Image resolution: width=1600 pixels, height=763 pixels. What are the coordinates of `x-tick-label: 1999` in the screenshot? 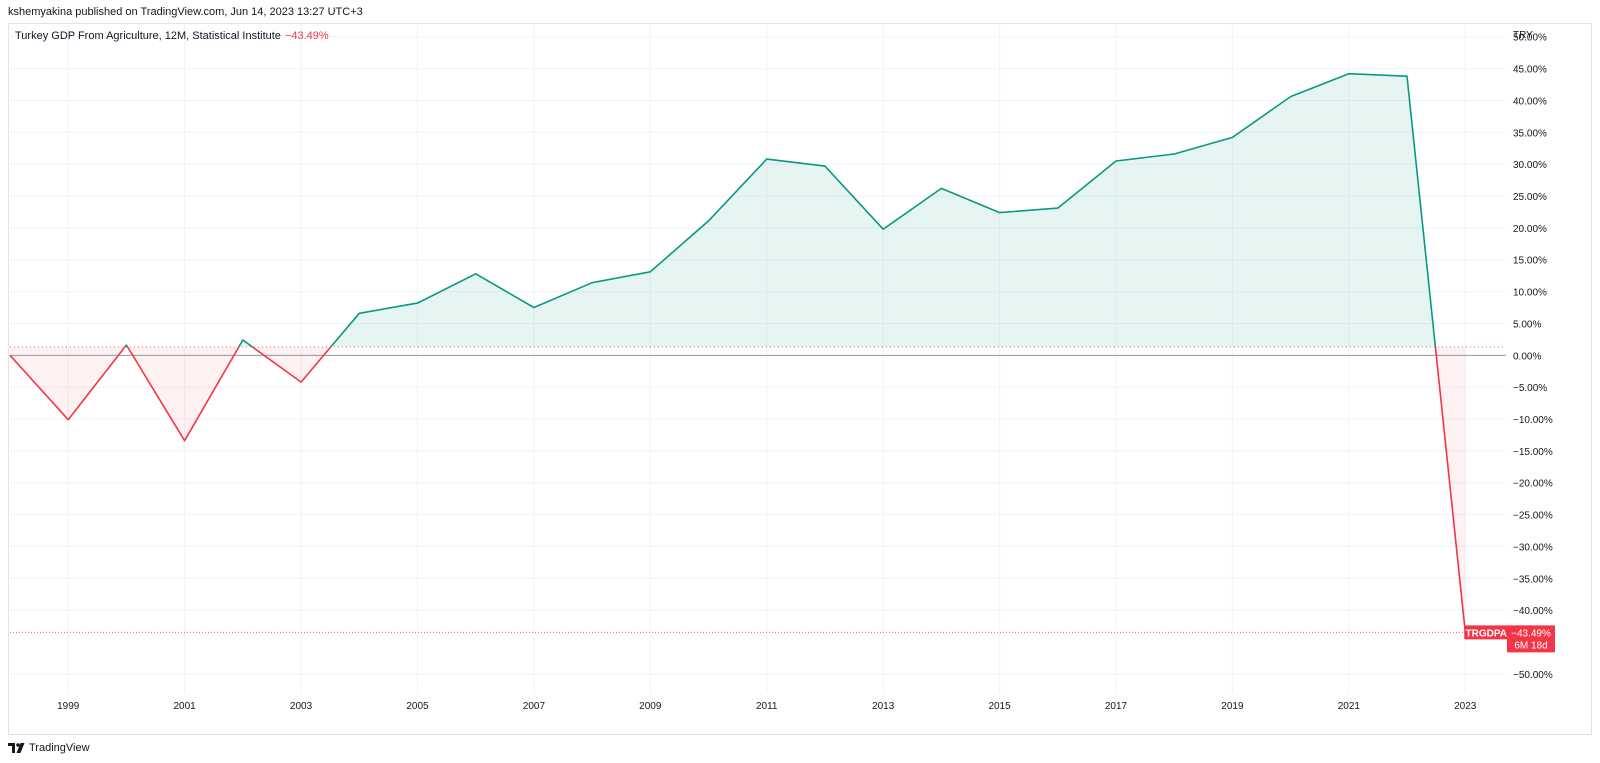 It's located at (68, 706).